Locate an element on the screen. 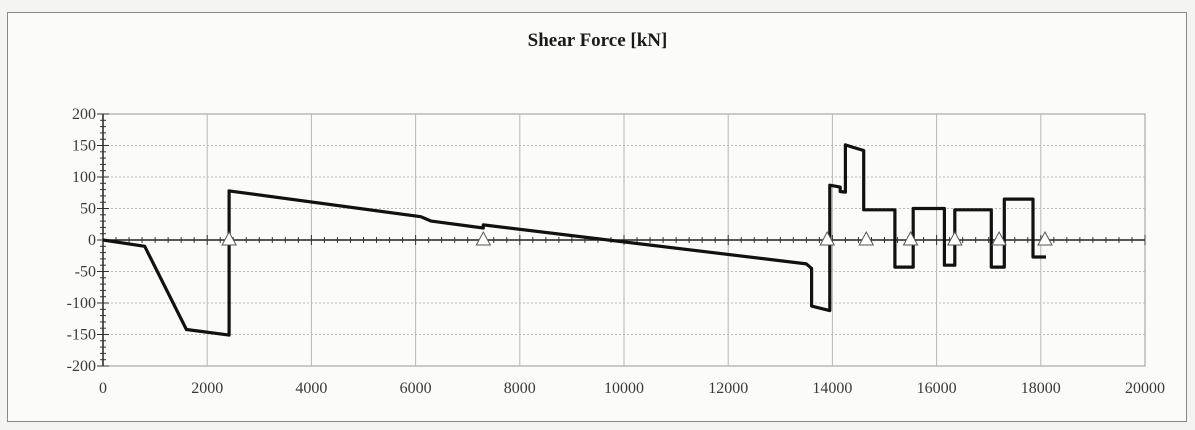  y-tick-label: 0 is located at coordinates (92, 240).